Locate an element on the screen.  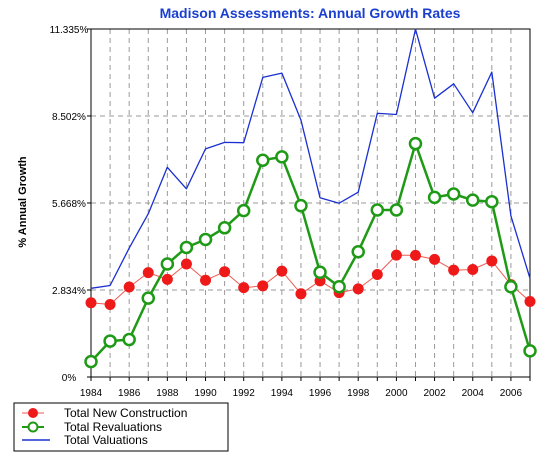
x-tick-label: 1990 is located at coordinates (205, 393).